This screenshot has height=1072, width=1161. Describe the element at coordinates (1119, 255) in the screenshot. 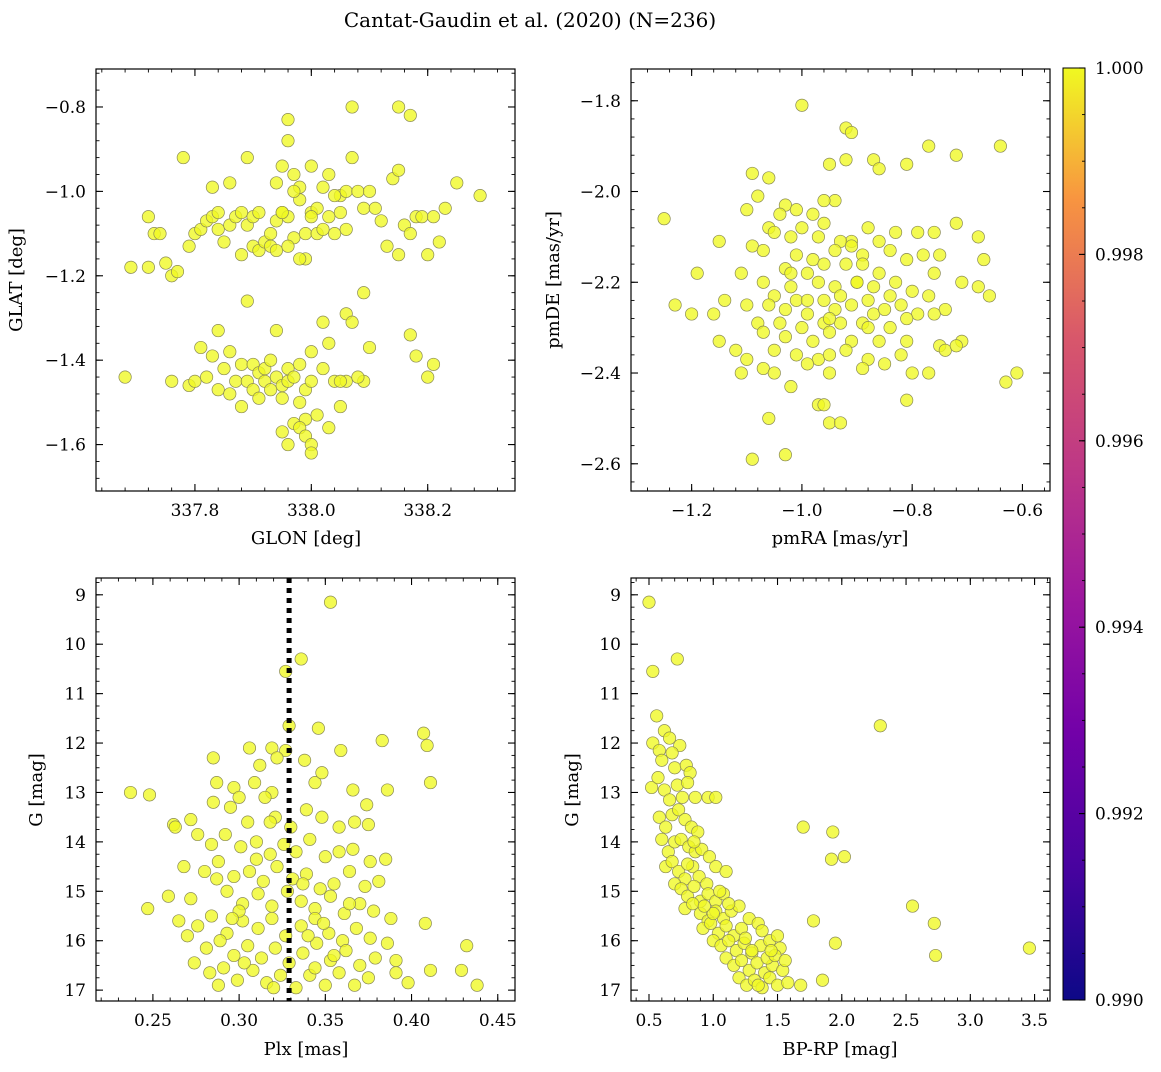

I see `colorbar-tick-label: 0.998` at that location.